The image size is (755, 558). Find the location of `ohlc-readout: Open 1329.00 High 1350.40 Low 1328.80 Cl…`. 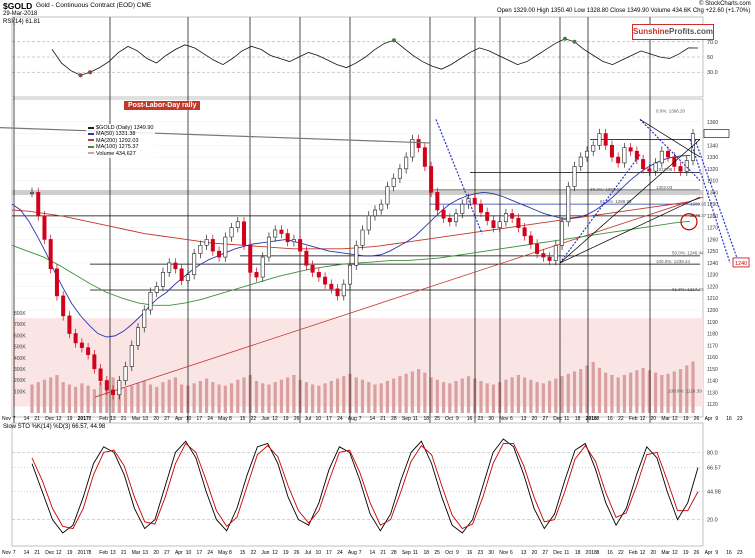

ohlc-readout: Open 1329.00 High 1350.40 Low 1328.80 Cl… is located at coordinates (624, 11).